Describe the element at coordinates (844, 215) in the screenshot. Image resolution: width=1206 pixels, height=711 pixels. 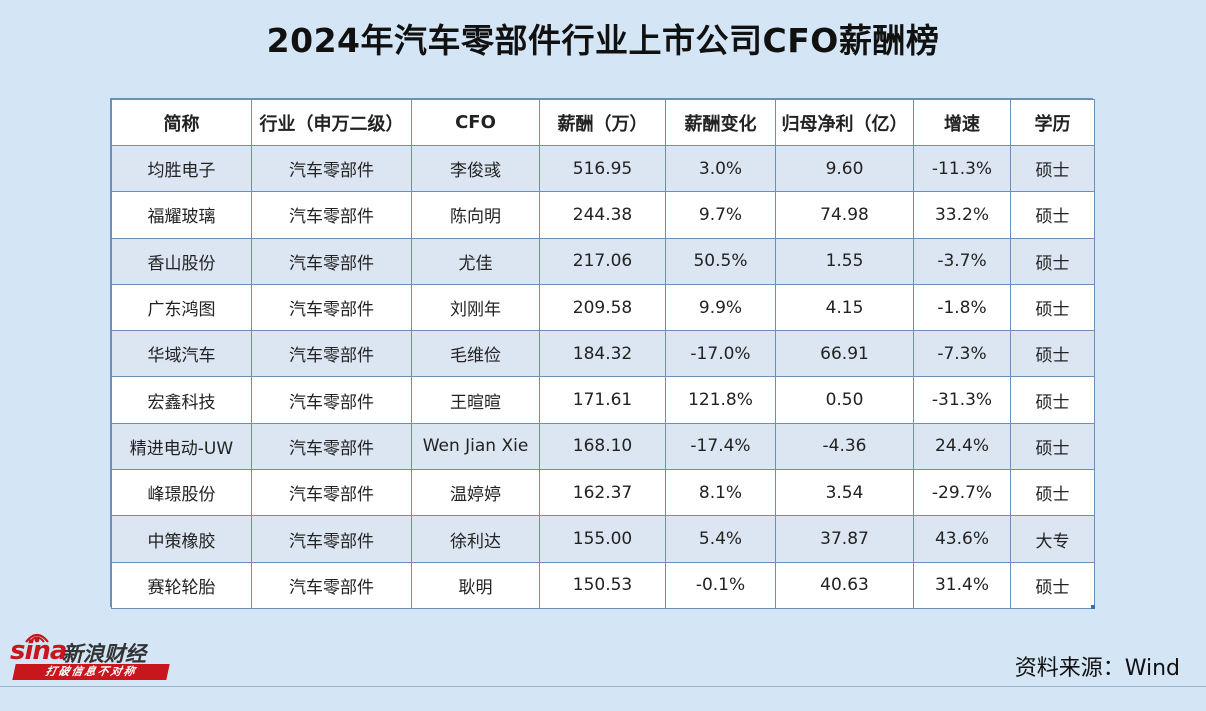
I see `cell-net-profit: 74.98` at that location.